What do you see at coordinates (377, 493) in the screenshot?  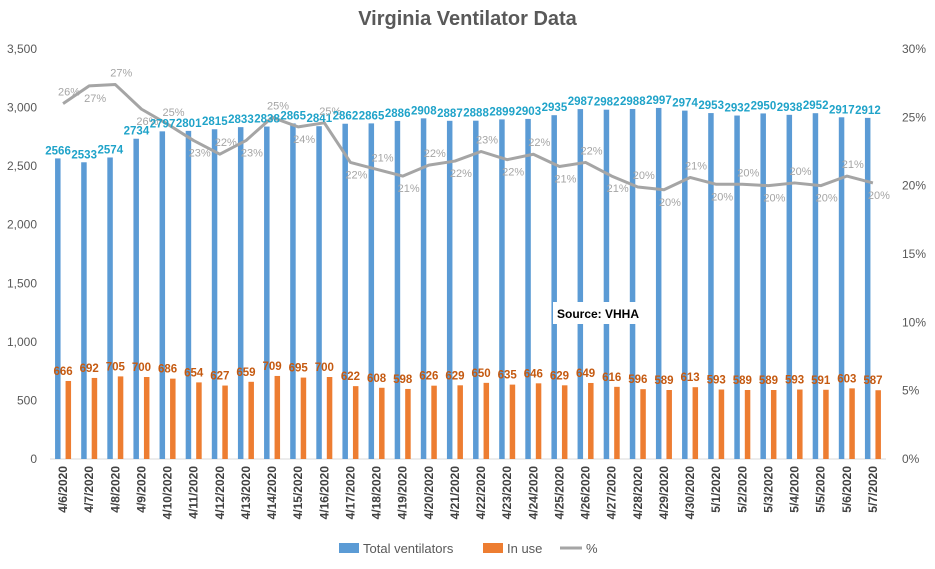 I see `x-tick-label: 4/18/2020` at bounding box center [377, 493].